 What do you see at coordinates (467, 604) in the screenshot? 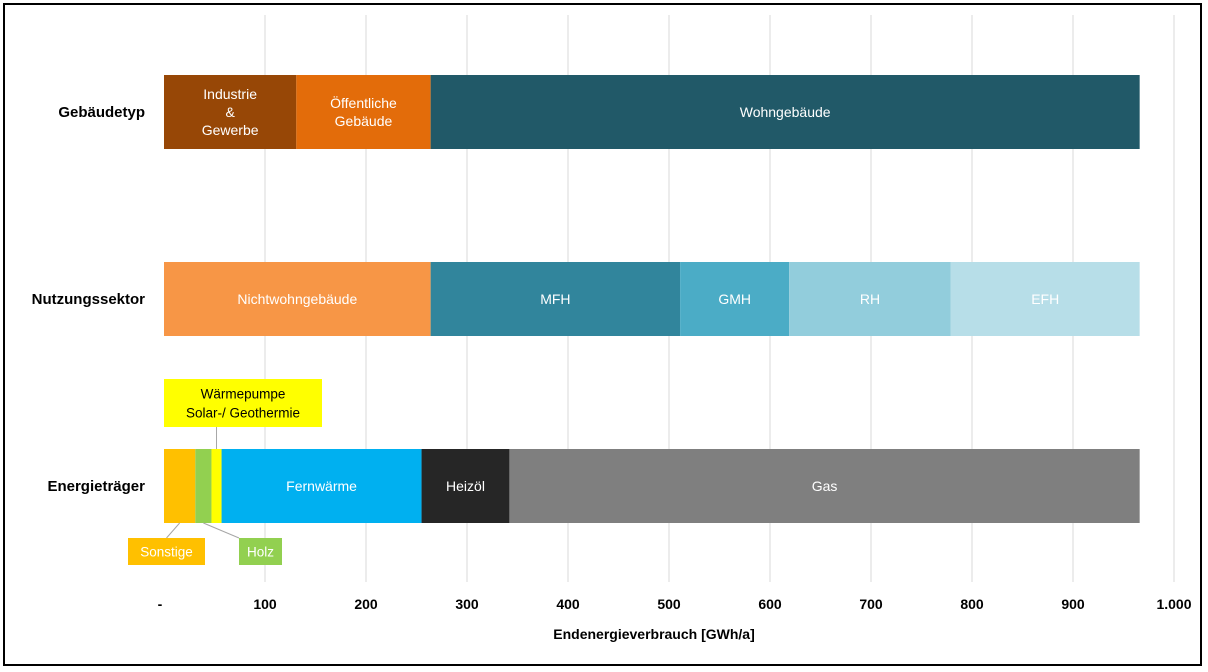
I see `x-tick-label: 300` at bounding box center [467, 604].